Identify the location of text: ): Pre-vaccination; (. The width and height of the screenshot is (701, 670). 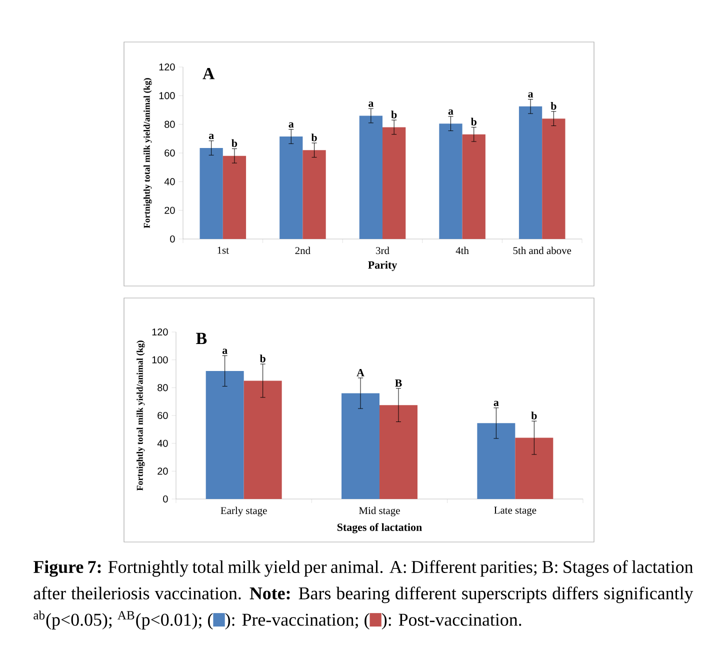
(297, 621).